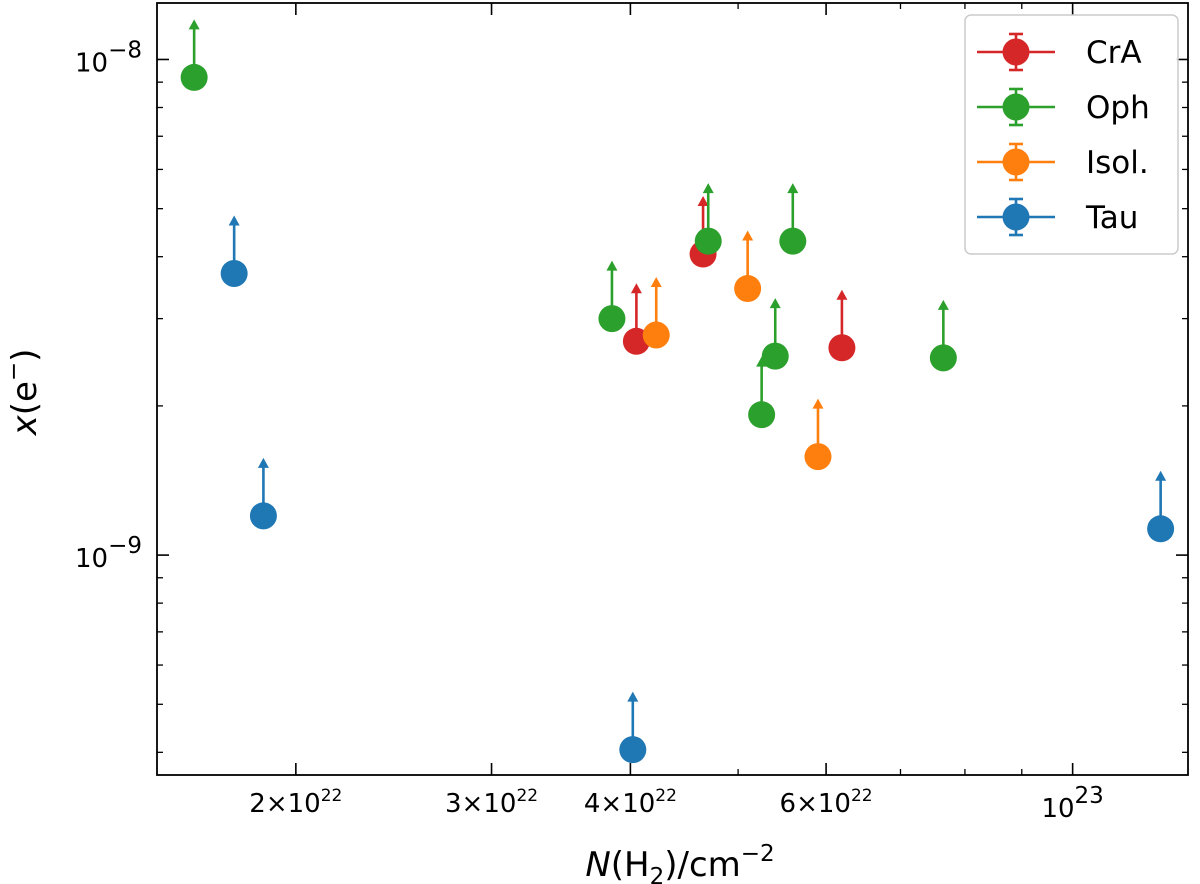 Image resolution: width=1200 pixels, height=884 pixels. Describe the element at coordinates (630, 864) in the screenshot. I see `x-axis-label-open: (H` at that location.